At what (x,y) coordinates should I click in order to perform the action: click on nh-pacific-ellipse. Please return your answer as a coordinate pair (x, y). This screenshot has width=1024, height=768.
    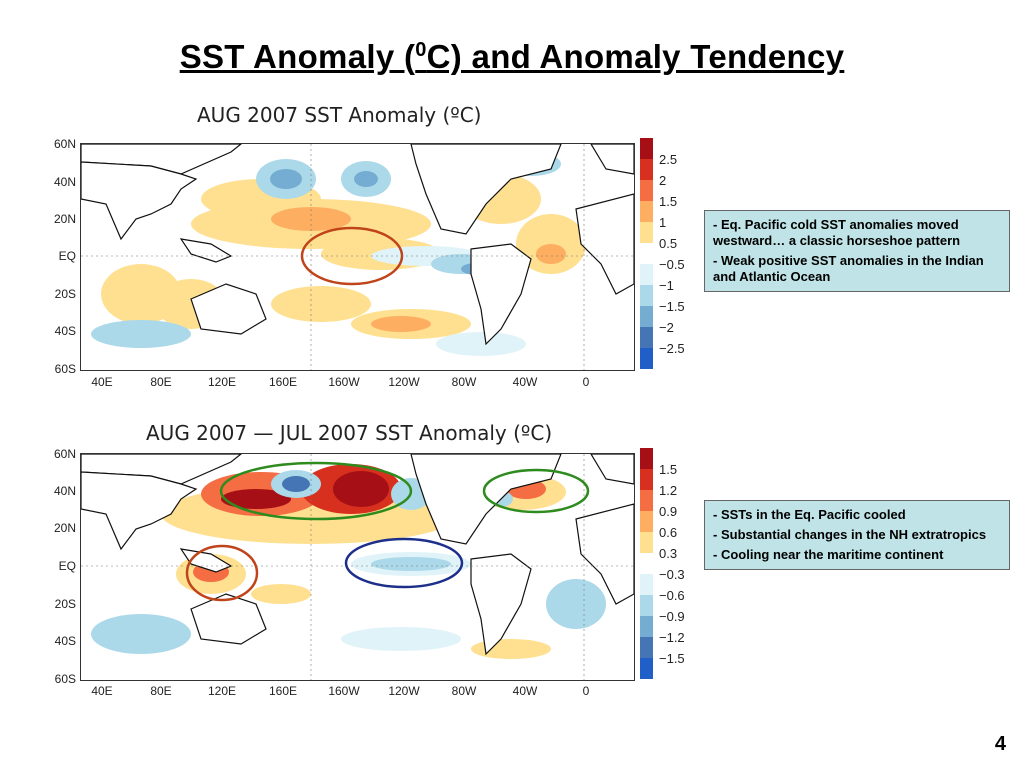
    Looking at the image, I should click on (316, 491).